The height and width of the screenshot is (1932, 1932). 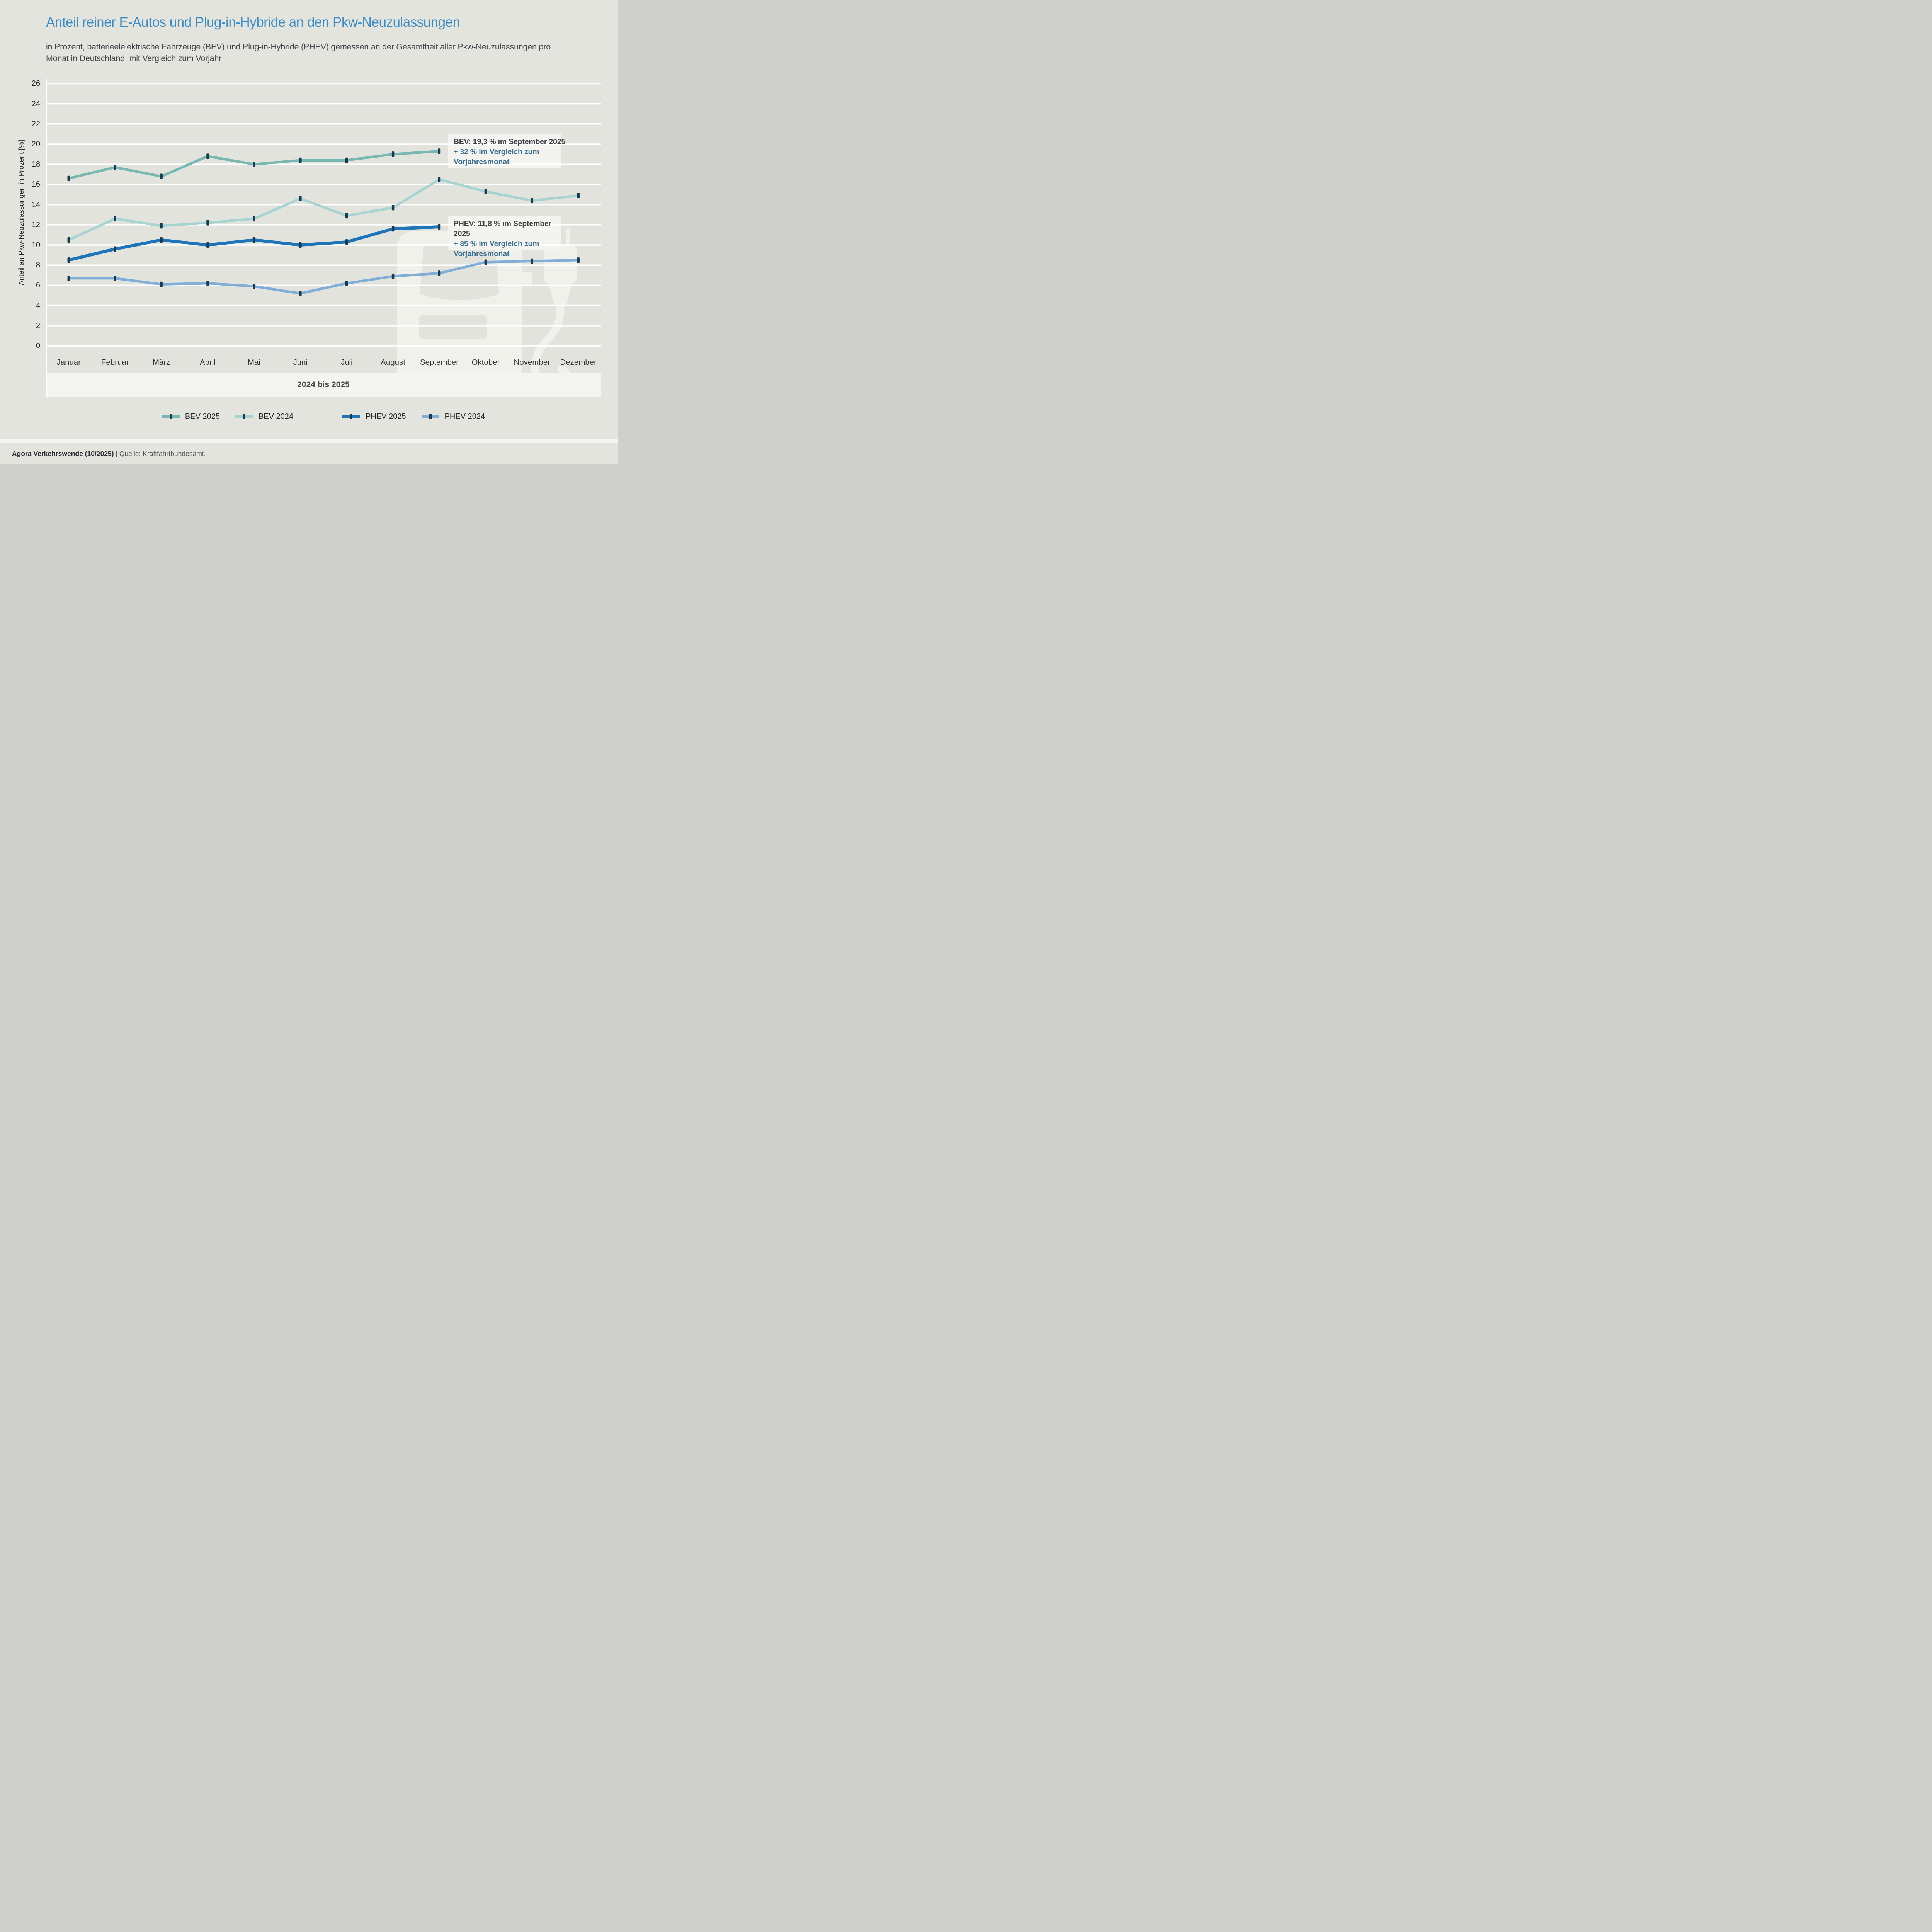 I want to click on footer-divider, so click(x=309, y=441).